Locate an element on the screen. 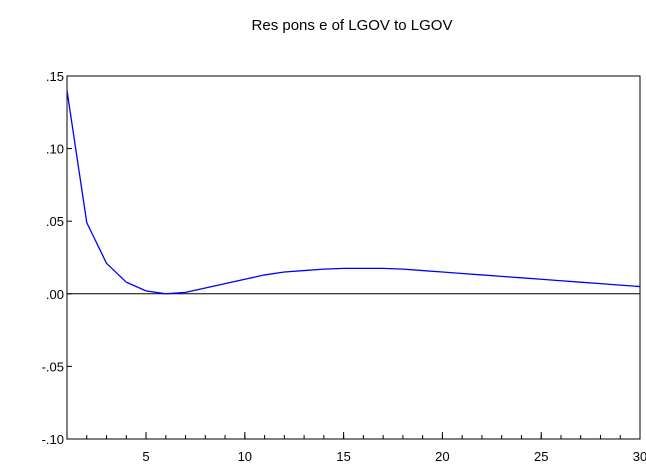 The width and height of the screenshot is (646, 474). x-tick-label: 5 is located at coordinates (145, 456).